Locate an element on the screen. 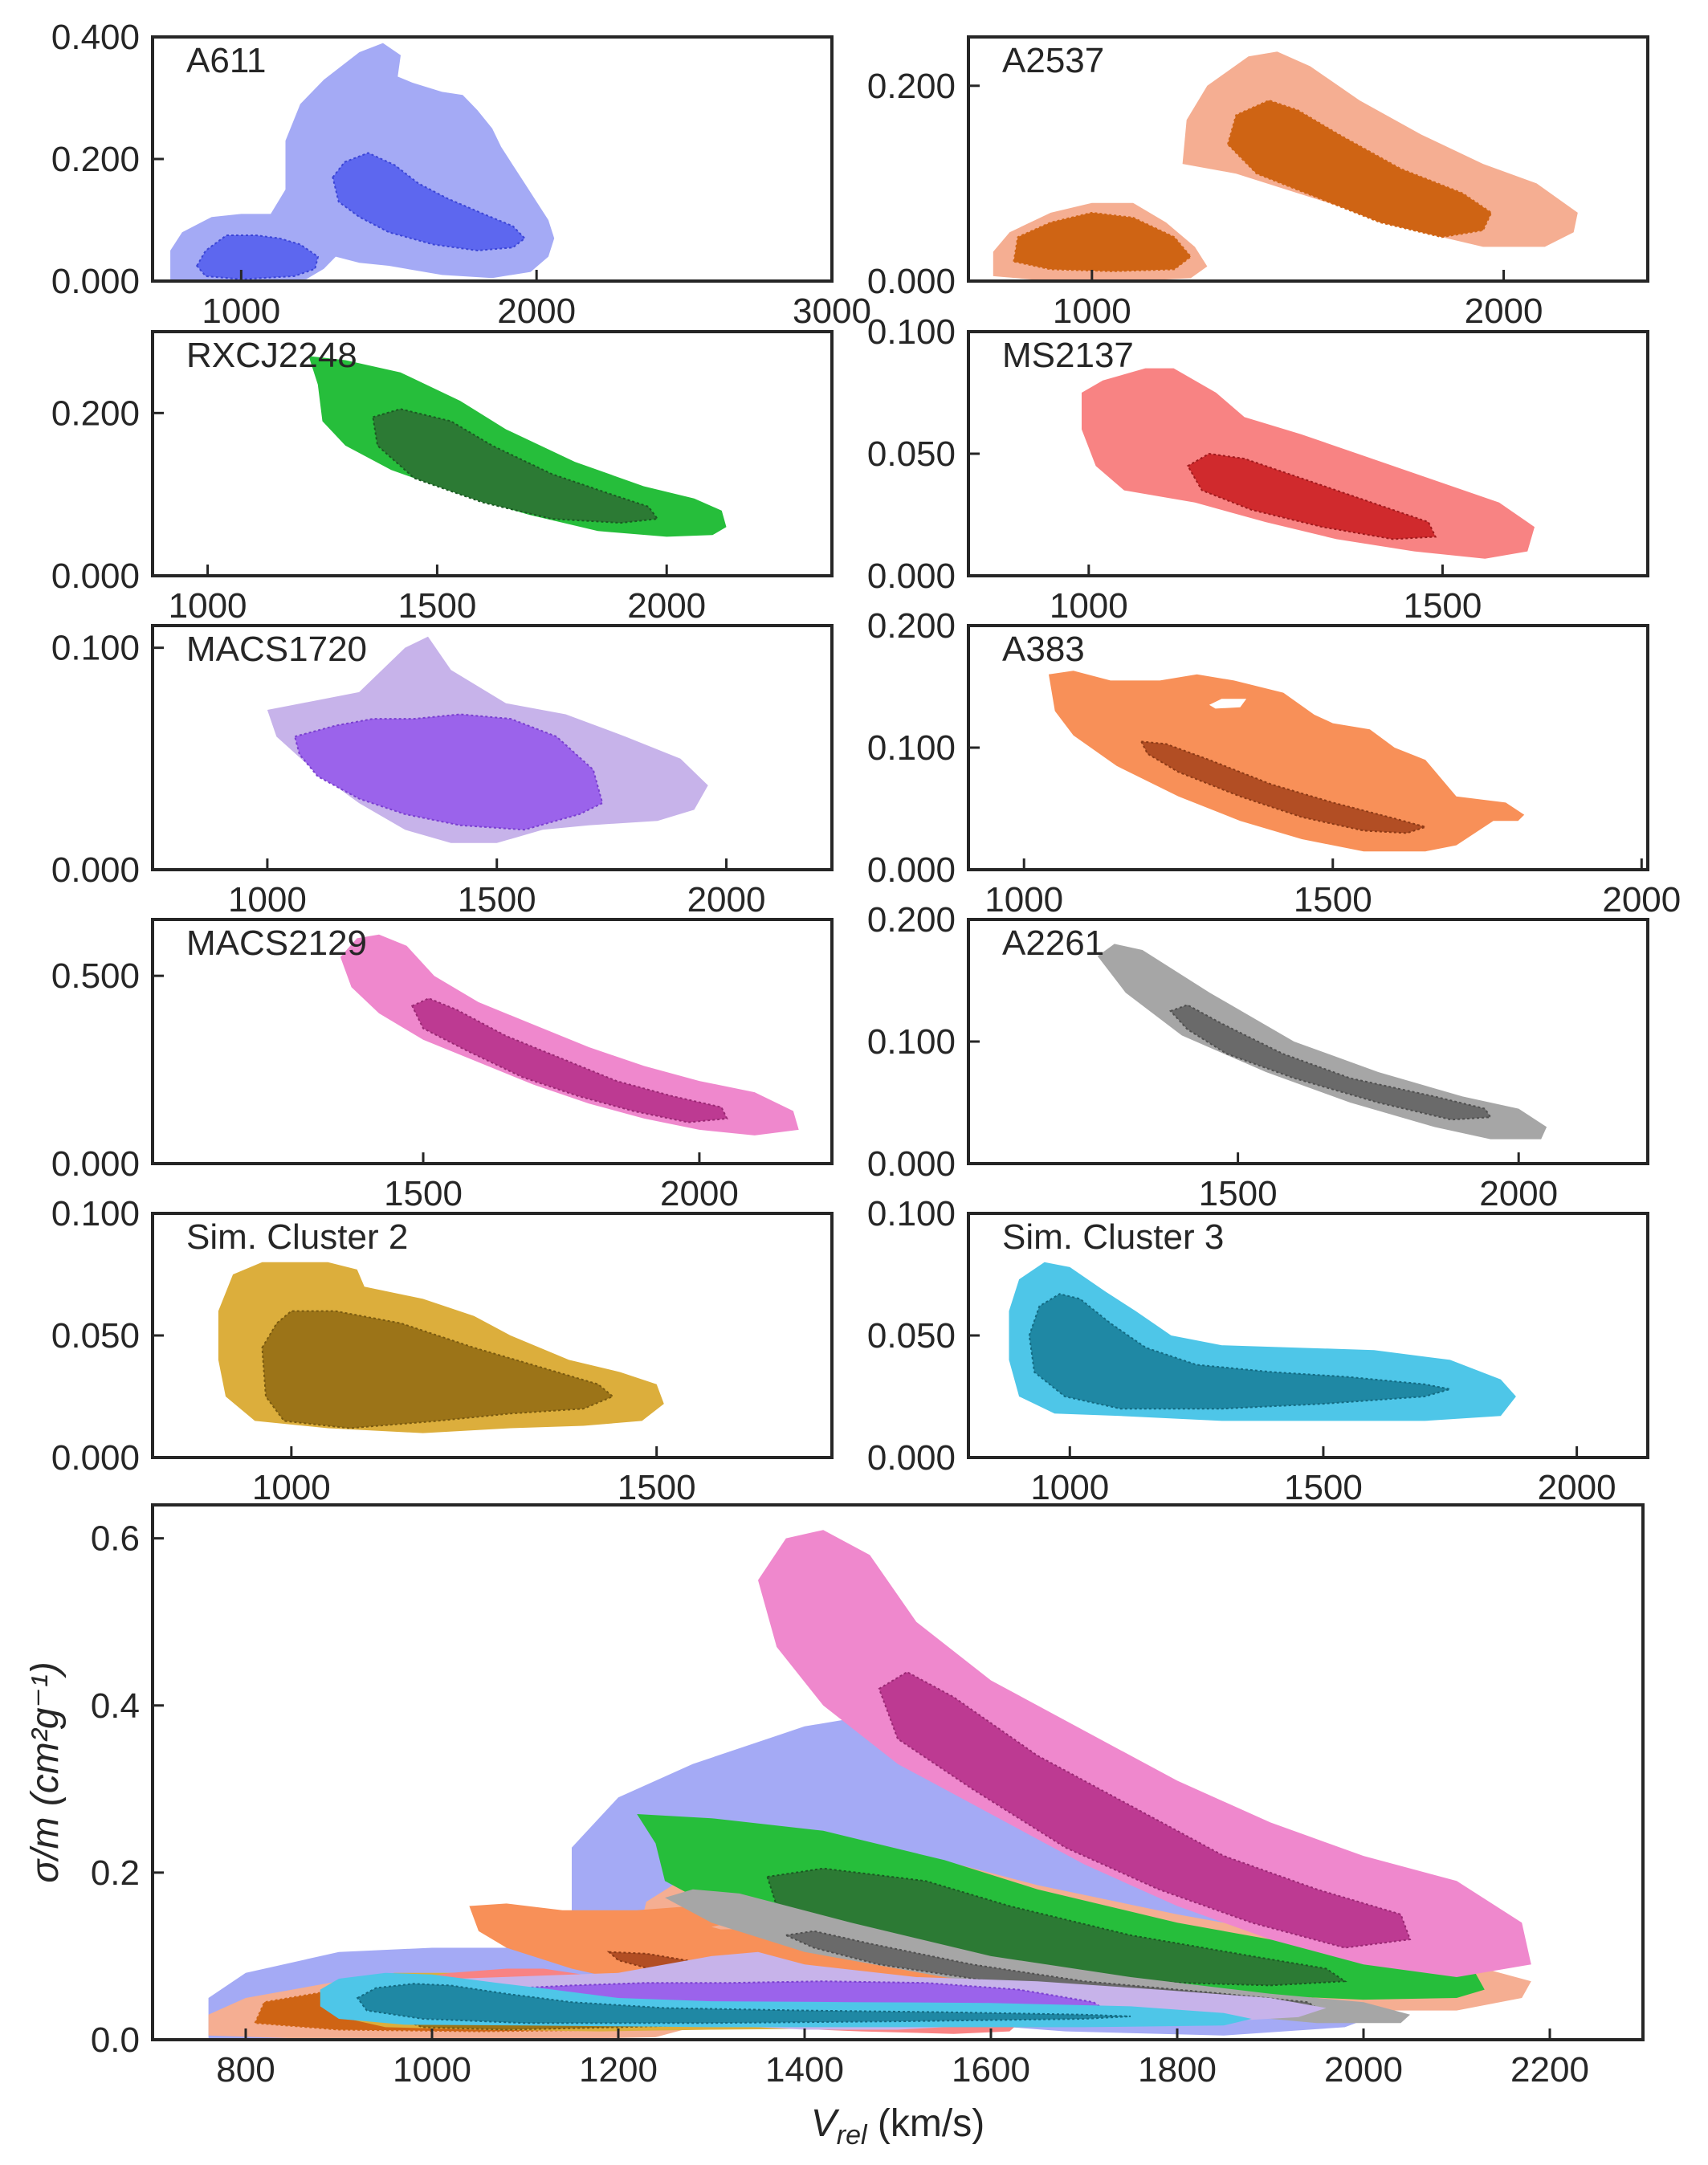 Image resolution: width=1708 pixels, height=2165 pixels. panel-ms2137-ytick-label: 0.000 is located at coordinates (911, 576).